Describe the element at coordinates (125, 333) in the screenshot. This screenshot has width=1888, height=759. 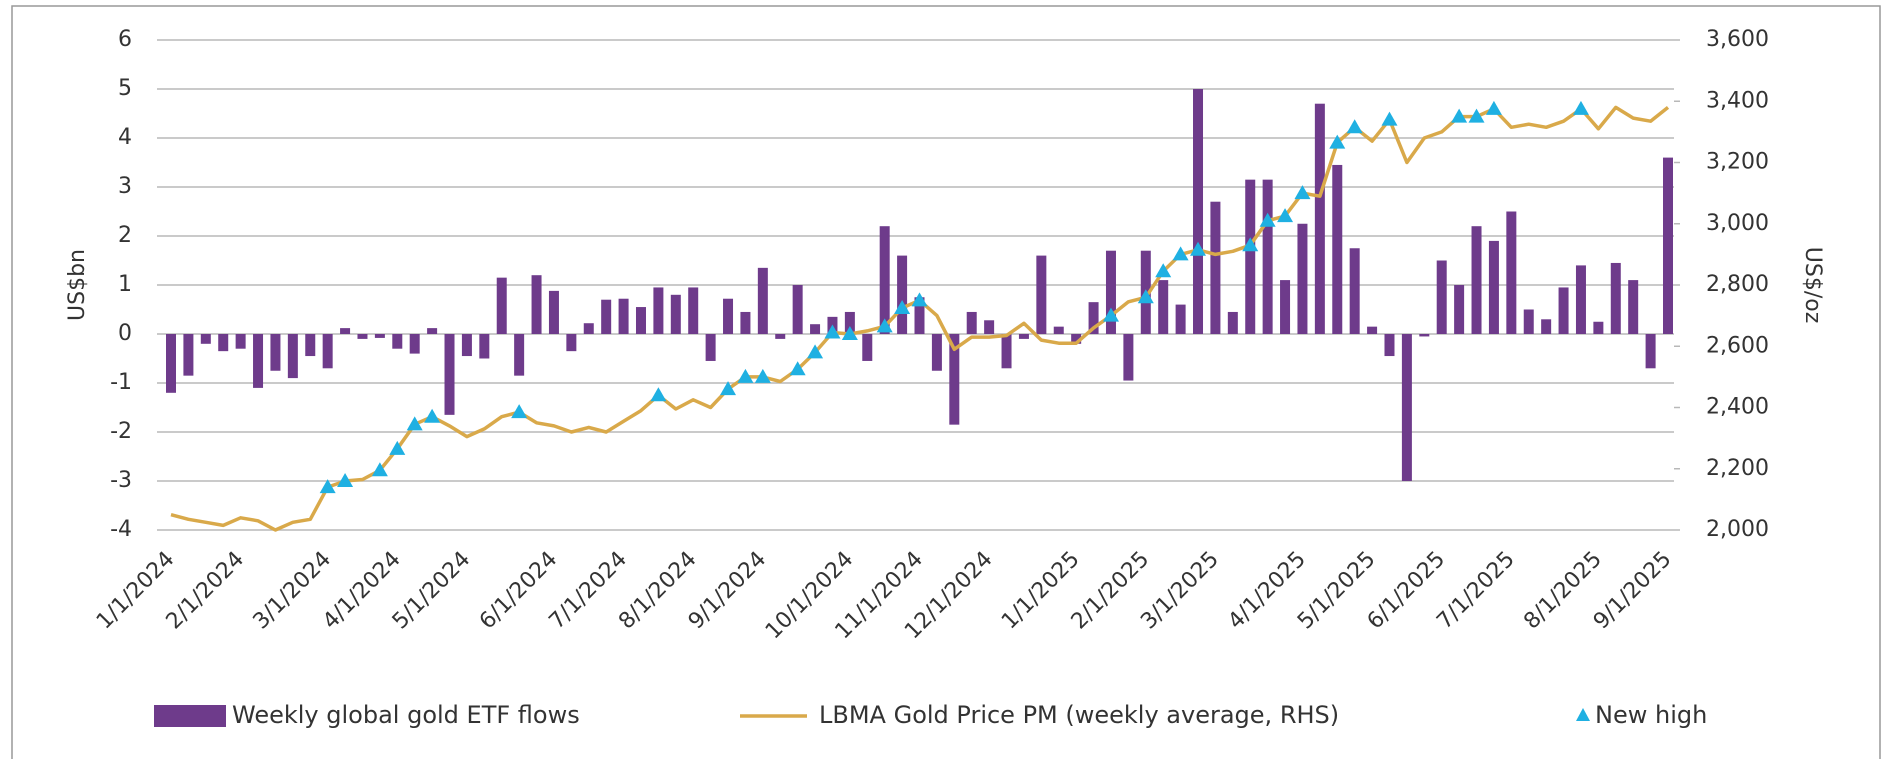
I see `y-tick-label: 0` at that location.